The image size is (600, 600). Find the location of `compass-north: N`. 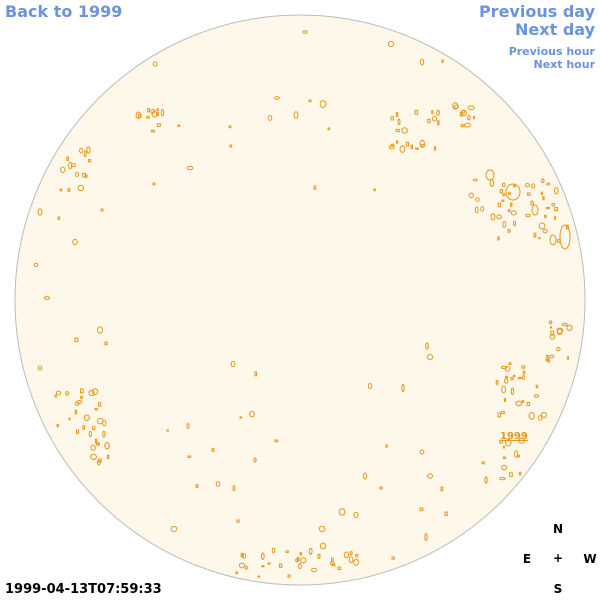

compass-north: N is located at coordinates (558, 529).